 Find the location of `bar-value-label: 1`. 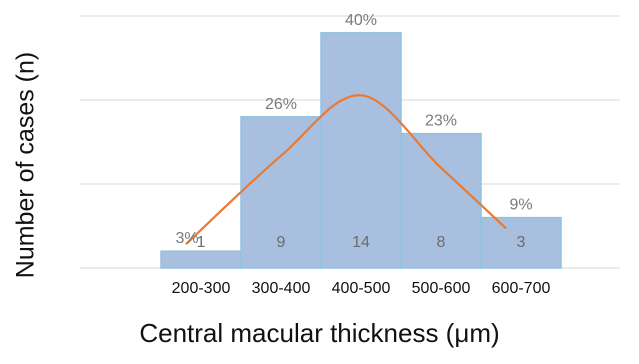

bar-value-label: 1 is located at coordinates (201, 242).